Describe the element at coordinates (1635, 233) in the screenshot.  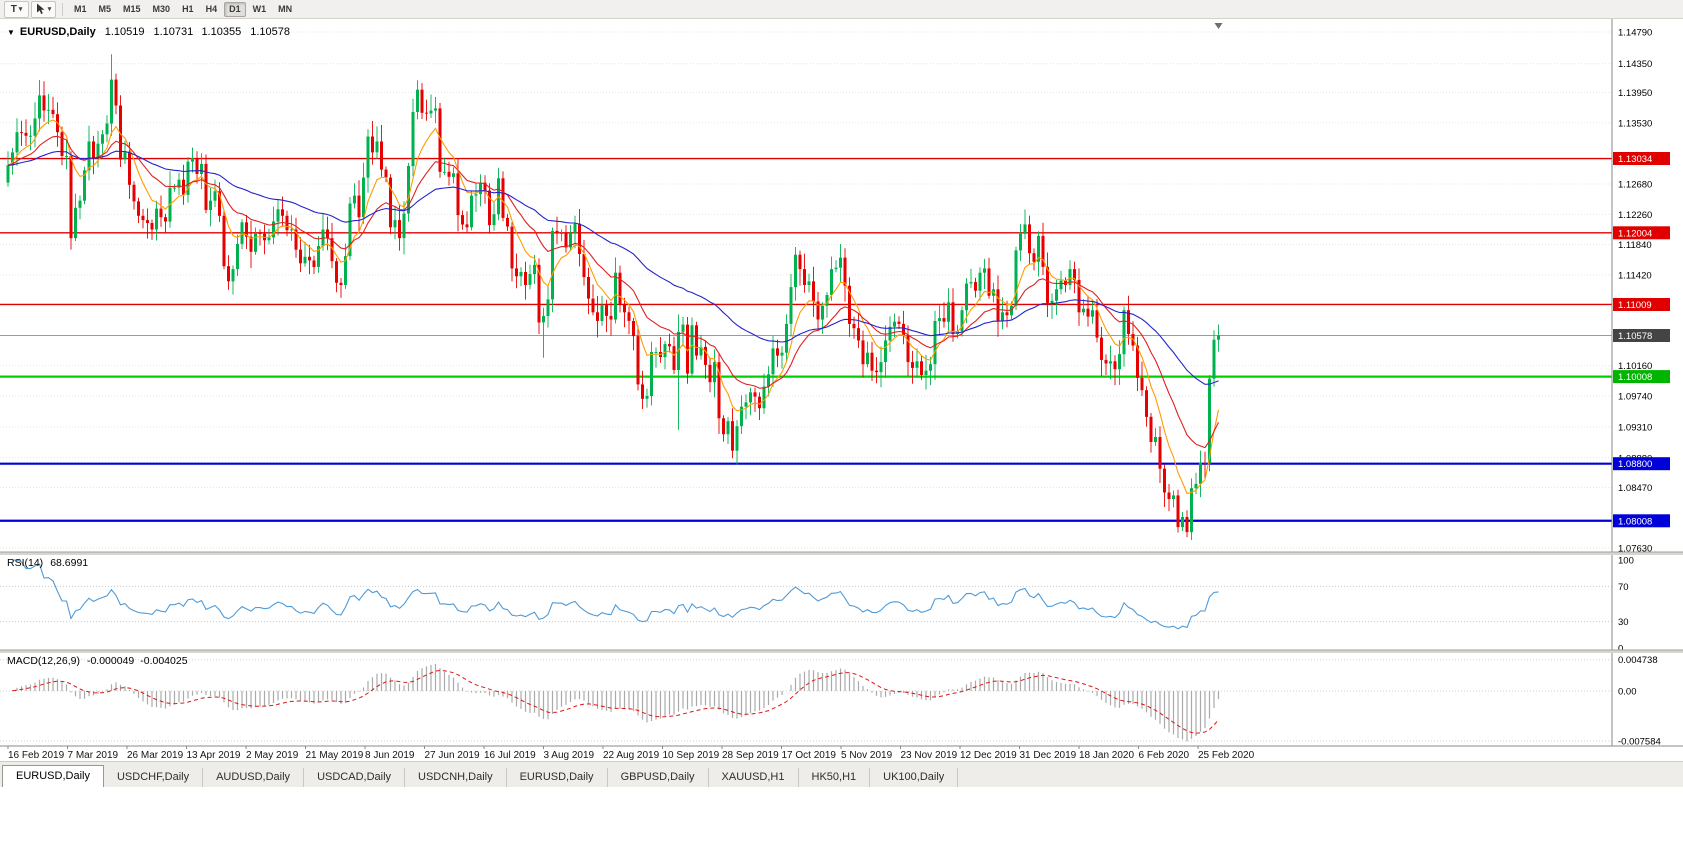
I see `svg-text: 1.12004` at that location.